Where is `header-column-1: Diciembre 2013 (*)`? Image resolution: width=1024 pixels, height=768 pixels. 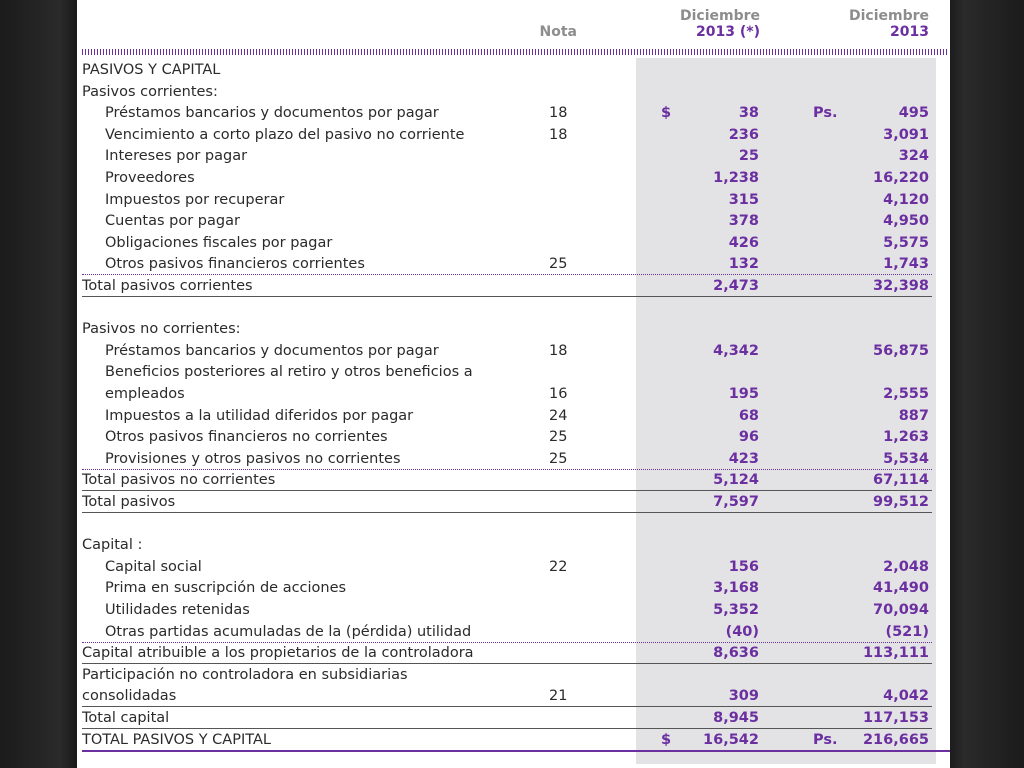 header-column-1: Diciembre 2013 (*) is located at coordinates (698, 24).